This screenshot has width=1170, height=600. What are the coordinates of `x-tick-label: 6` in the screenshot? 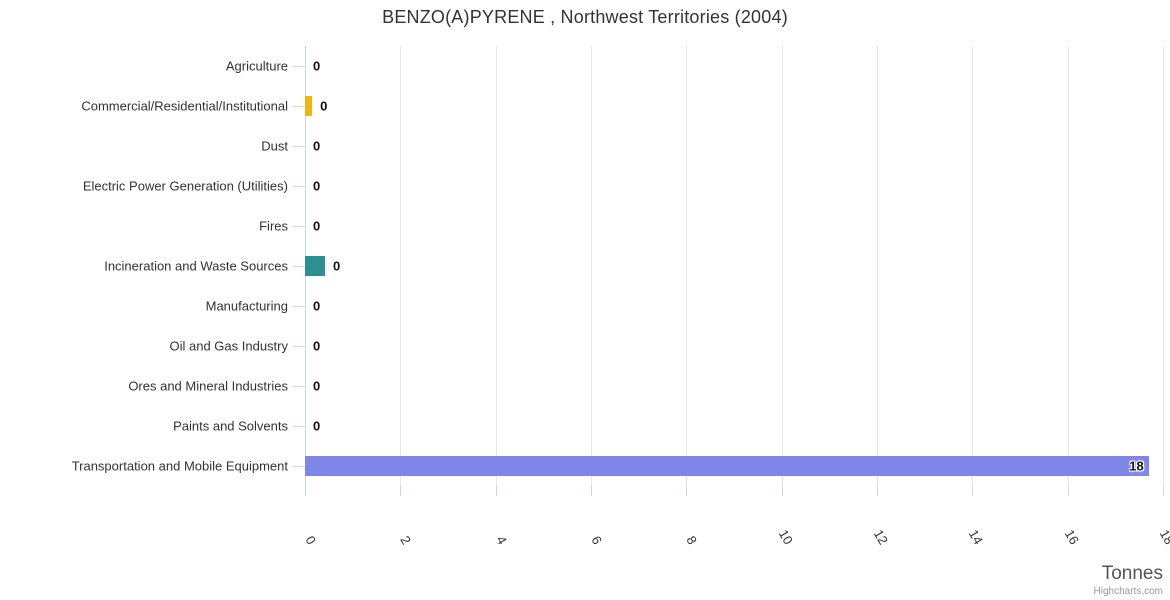 It's located at (596, 540).